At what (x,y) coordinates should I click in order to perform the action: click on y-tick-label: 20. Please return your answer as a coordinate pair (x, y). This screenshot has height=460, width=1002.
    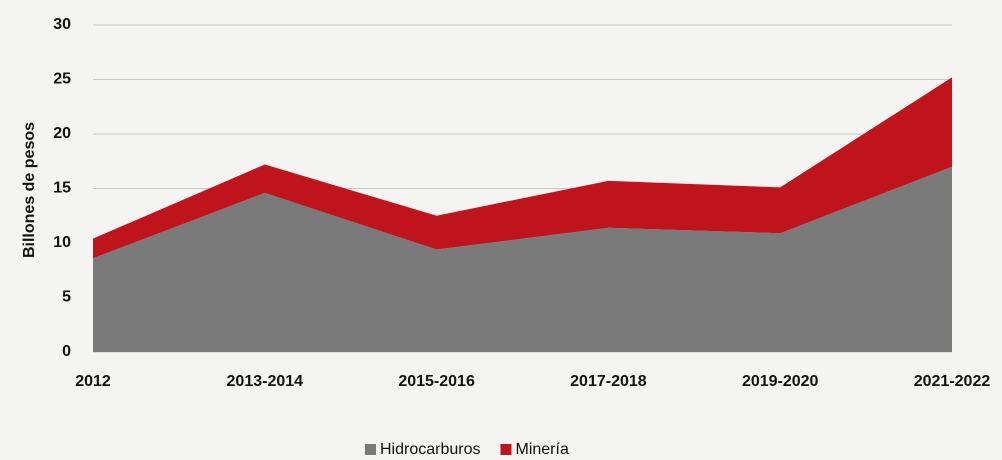
    Looking at the image, I should click on (62, 133).